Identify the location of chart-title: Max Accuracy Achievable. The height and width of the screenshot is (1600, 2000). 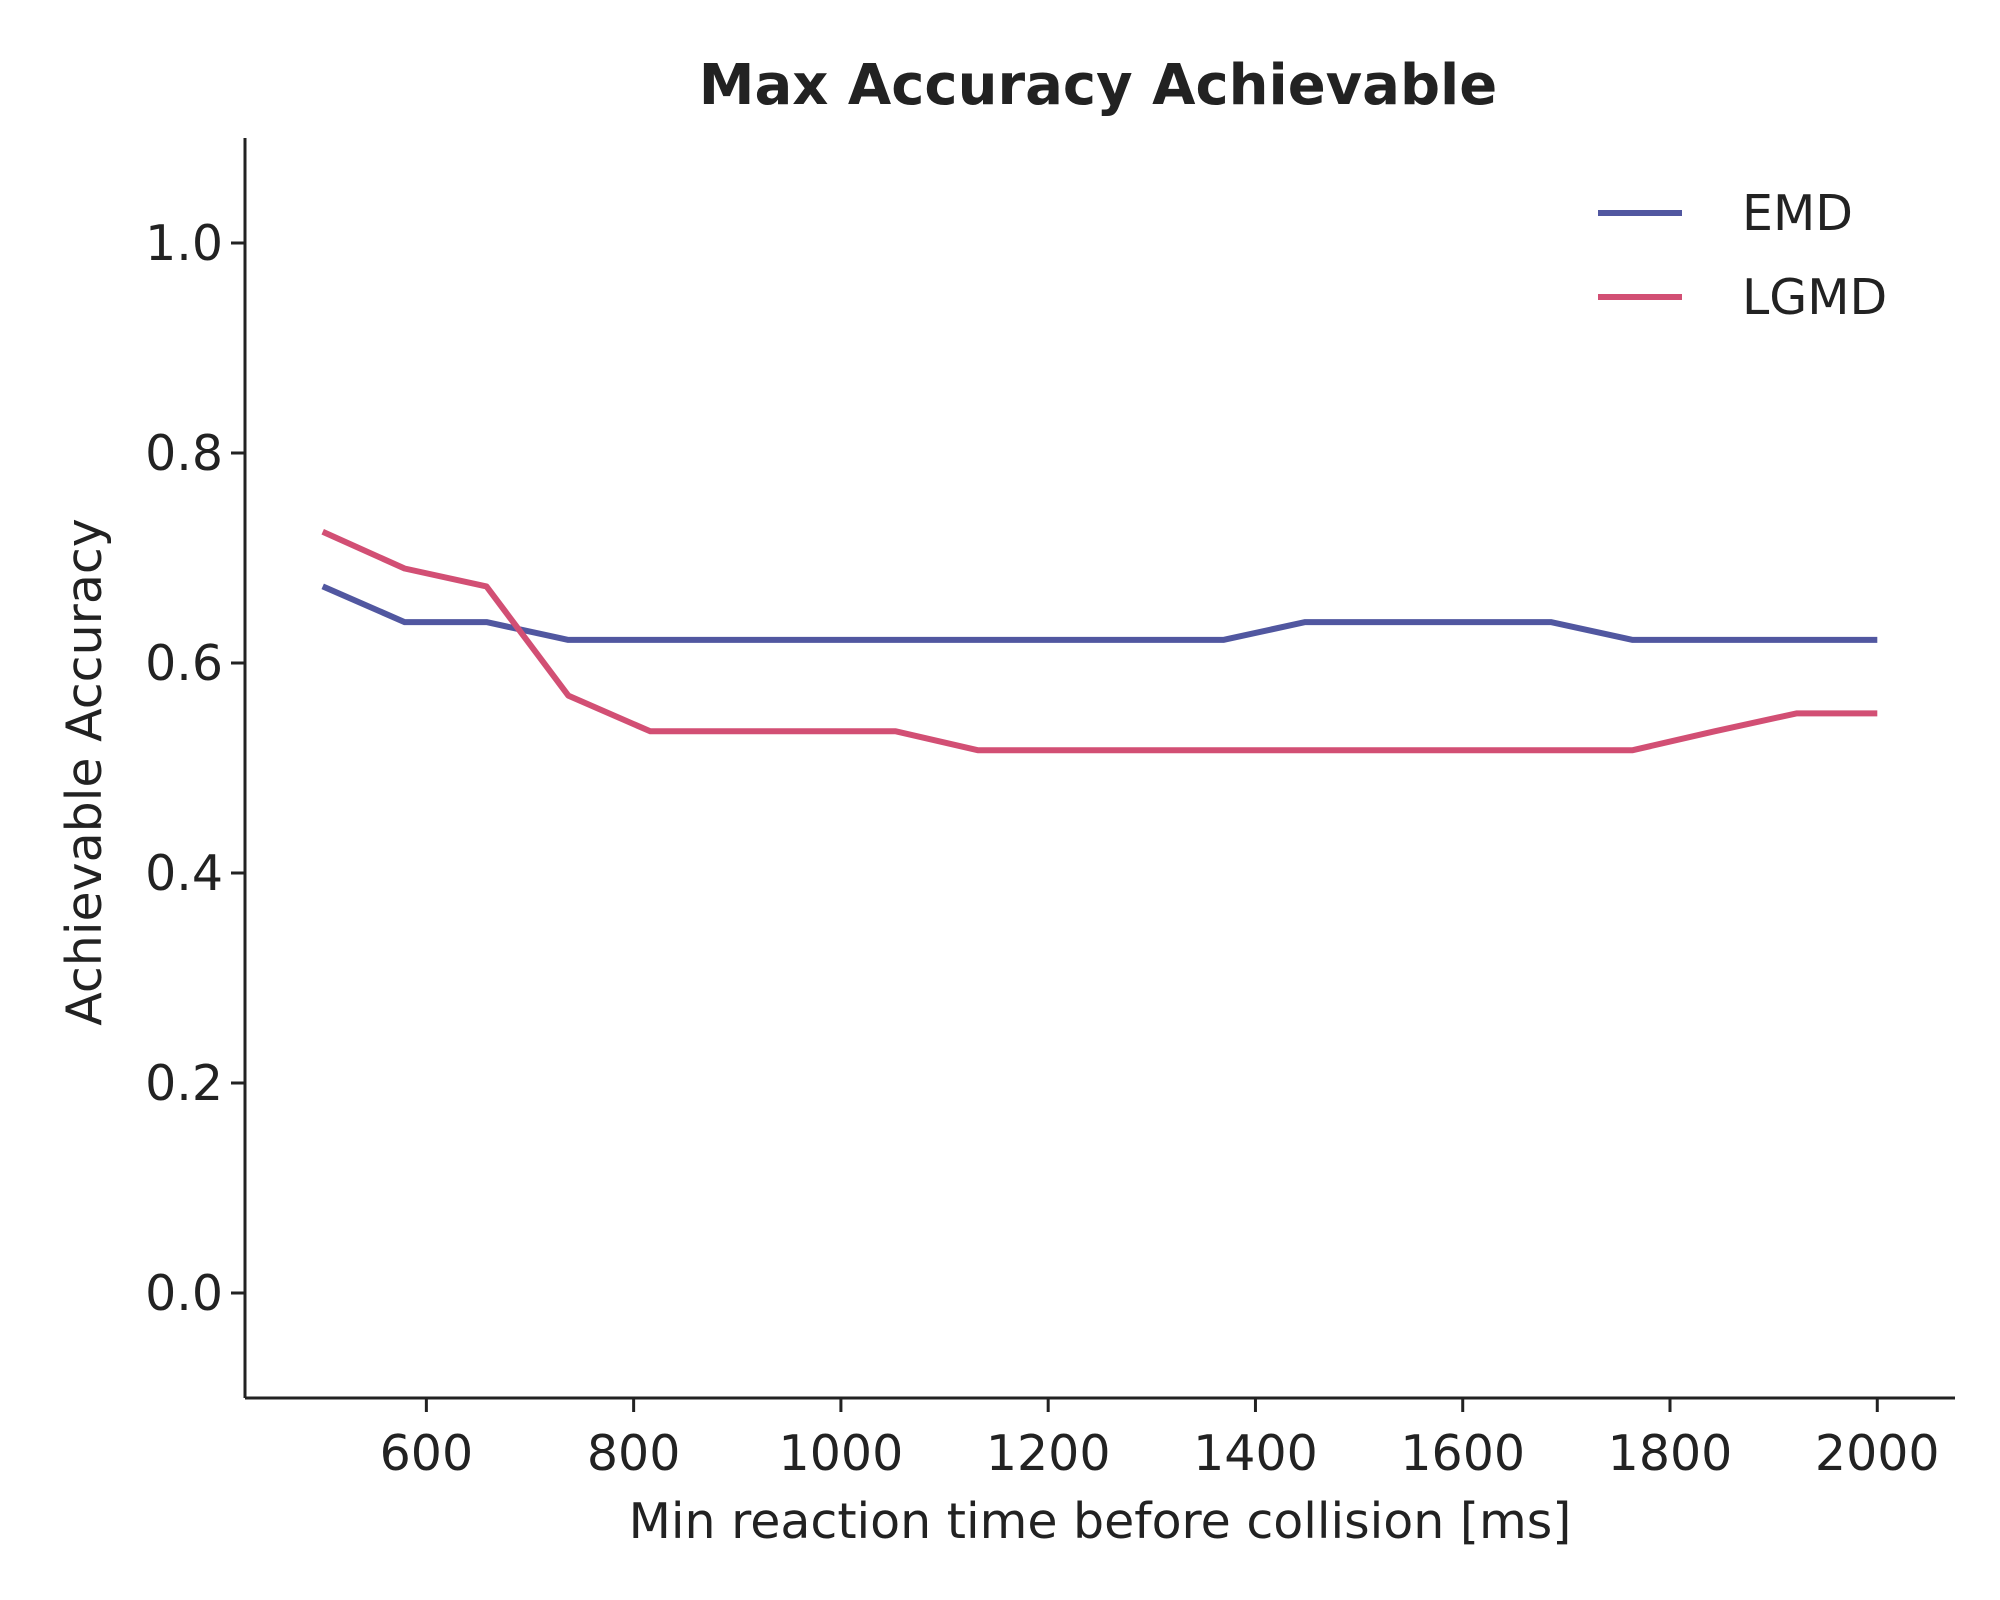
(1098, 85).